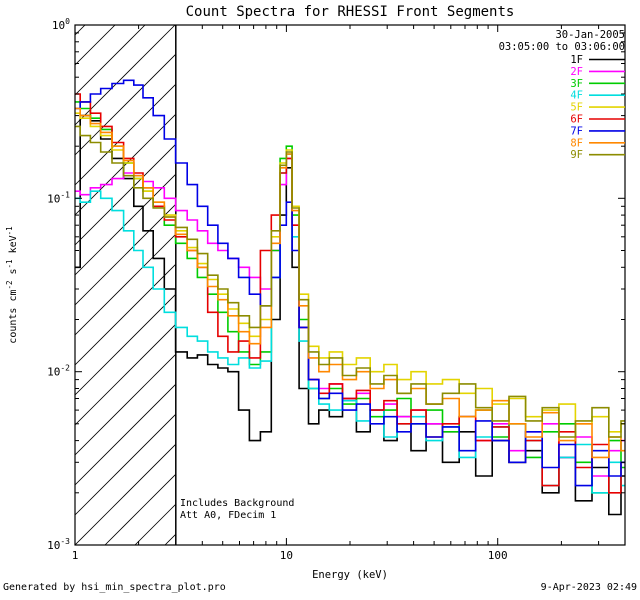  I want to click on legend-label: 9F, so click(576, 155).